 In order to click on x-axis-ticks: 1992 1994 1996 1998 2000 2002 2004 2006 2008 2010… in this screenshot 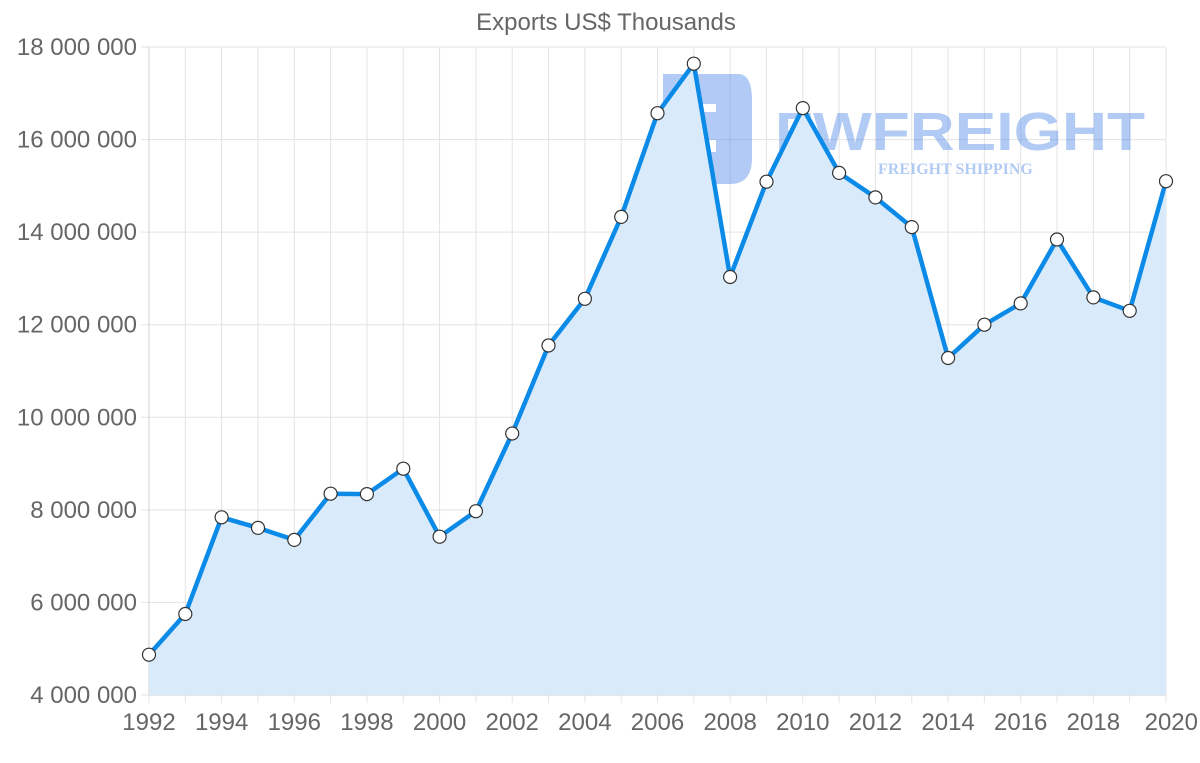, I will do `click(660, 722)`.